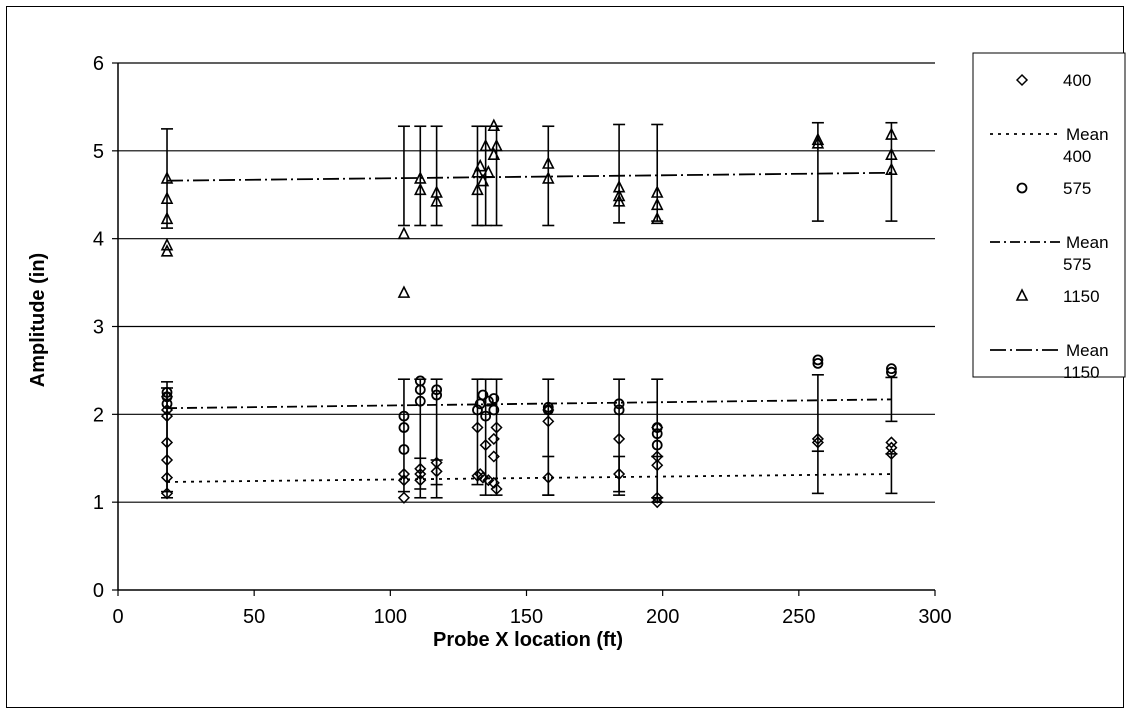 The width and height of the screenshot is (1131, 717). What do you see at coordinates (1022, 80) in the screenshot?
I see `legend-diamond-symbol` at bounding box center [1022, 80].